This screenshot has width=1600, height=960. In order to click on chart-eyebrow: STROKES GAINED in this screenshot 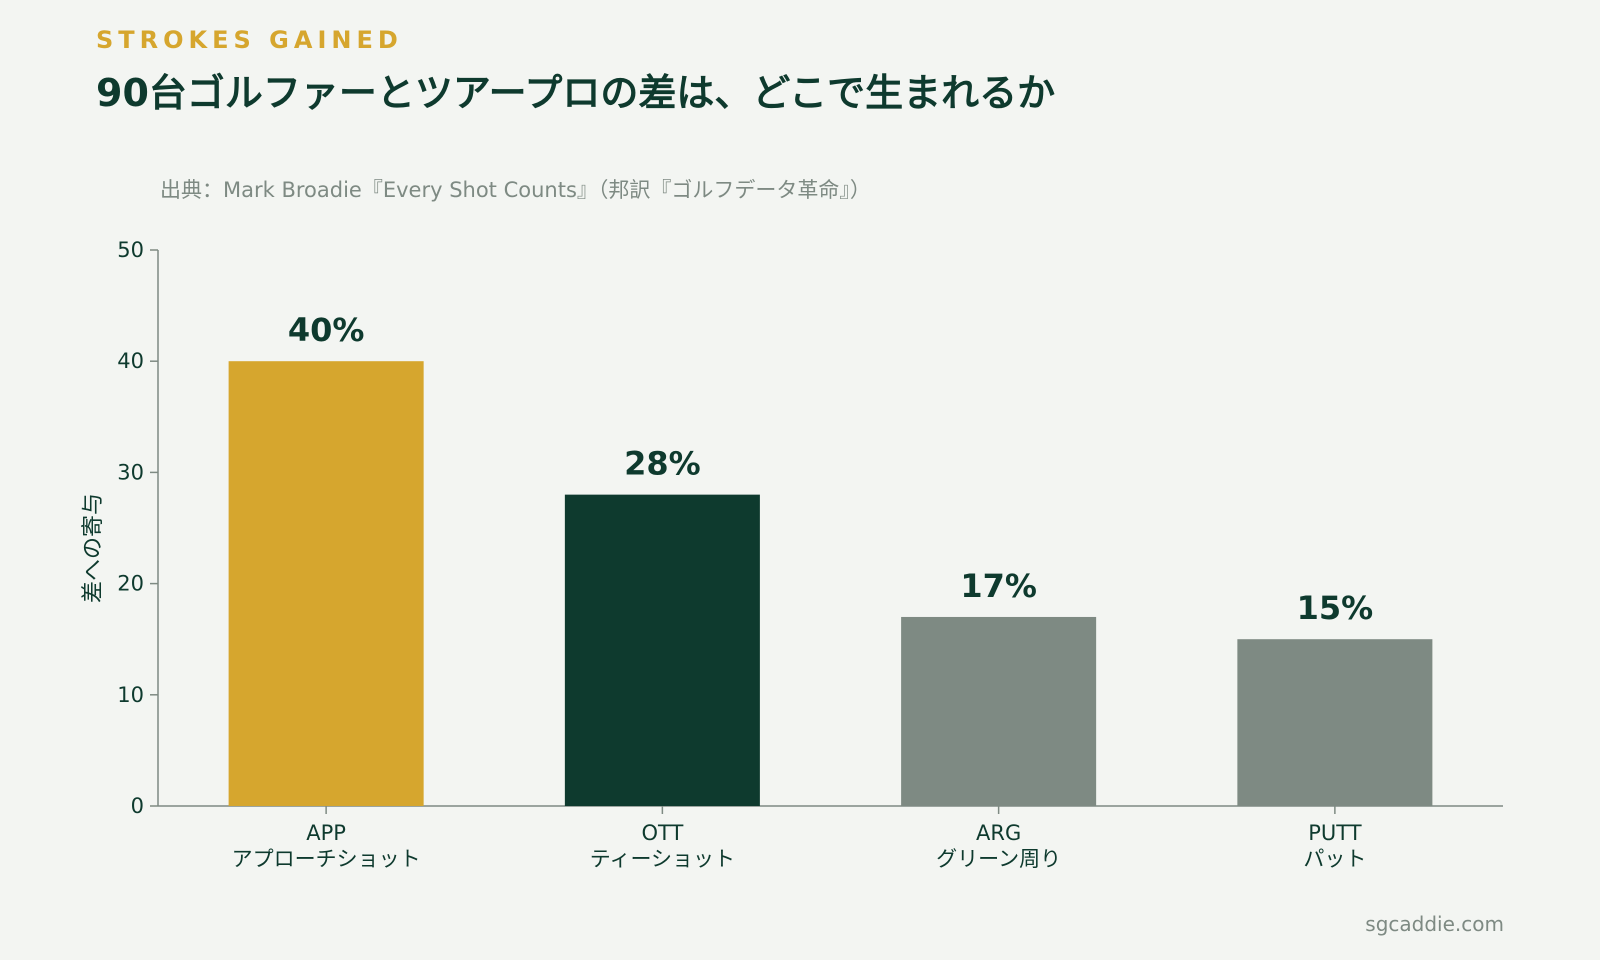, I will do `click(249, 40)`.